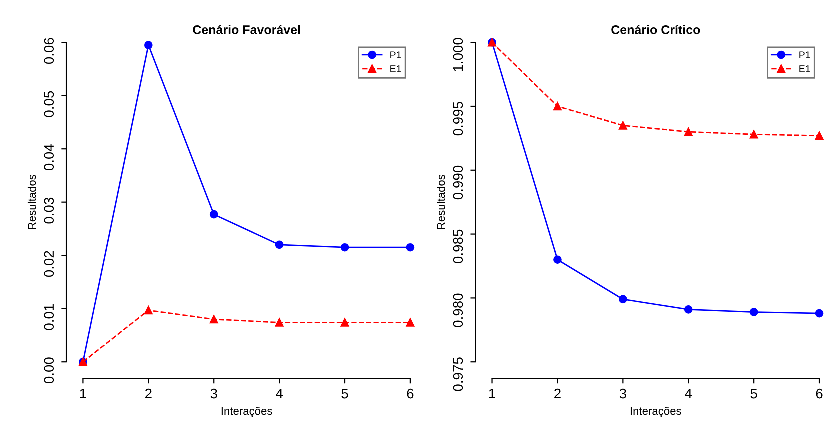  Describe the element at coordinates (49, 211) in the screenshot. I see `y-tick-label: 0.03` at that location.